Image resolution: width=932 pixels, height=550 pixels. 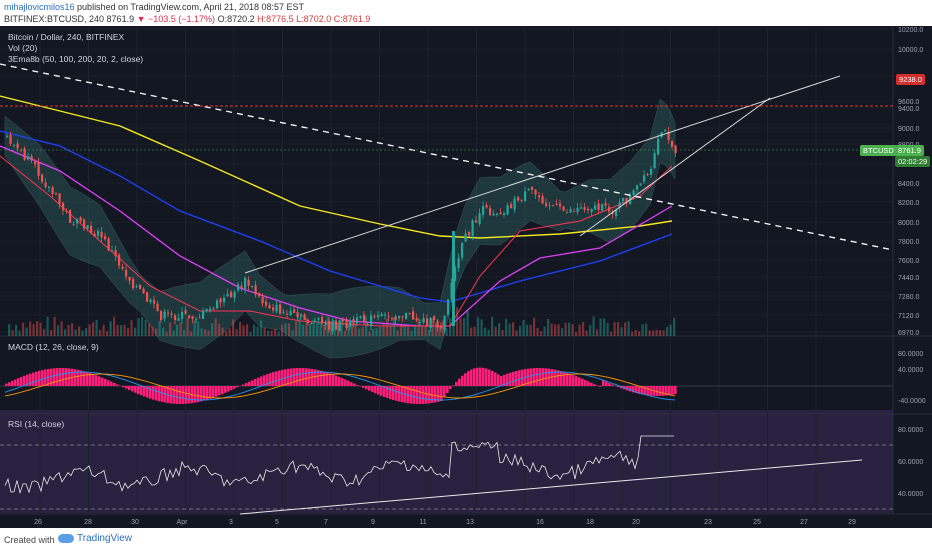 I want to click on price-axis-label: 10200.0, so click(x=910, y=30).